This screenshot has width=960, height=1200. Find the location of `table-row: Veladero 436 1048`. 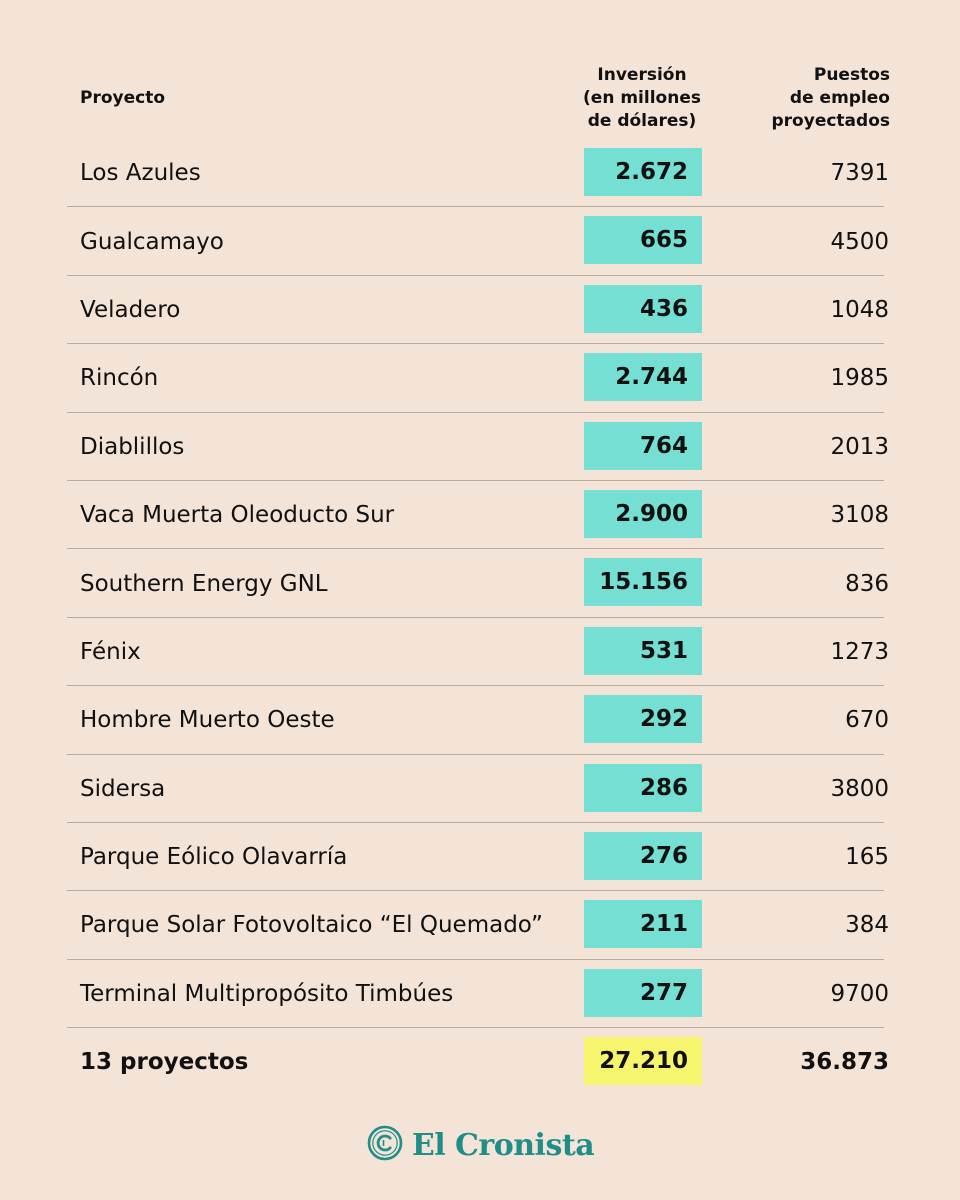

table-row: Veladero 436 1048 is located at coordinates (480, 310).